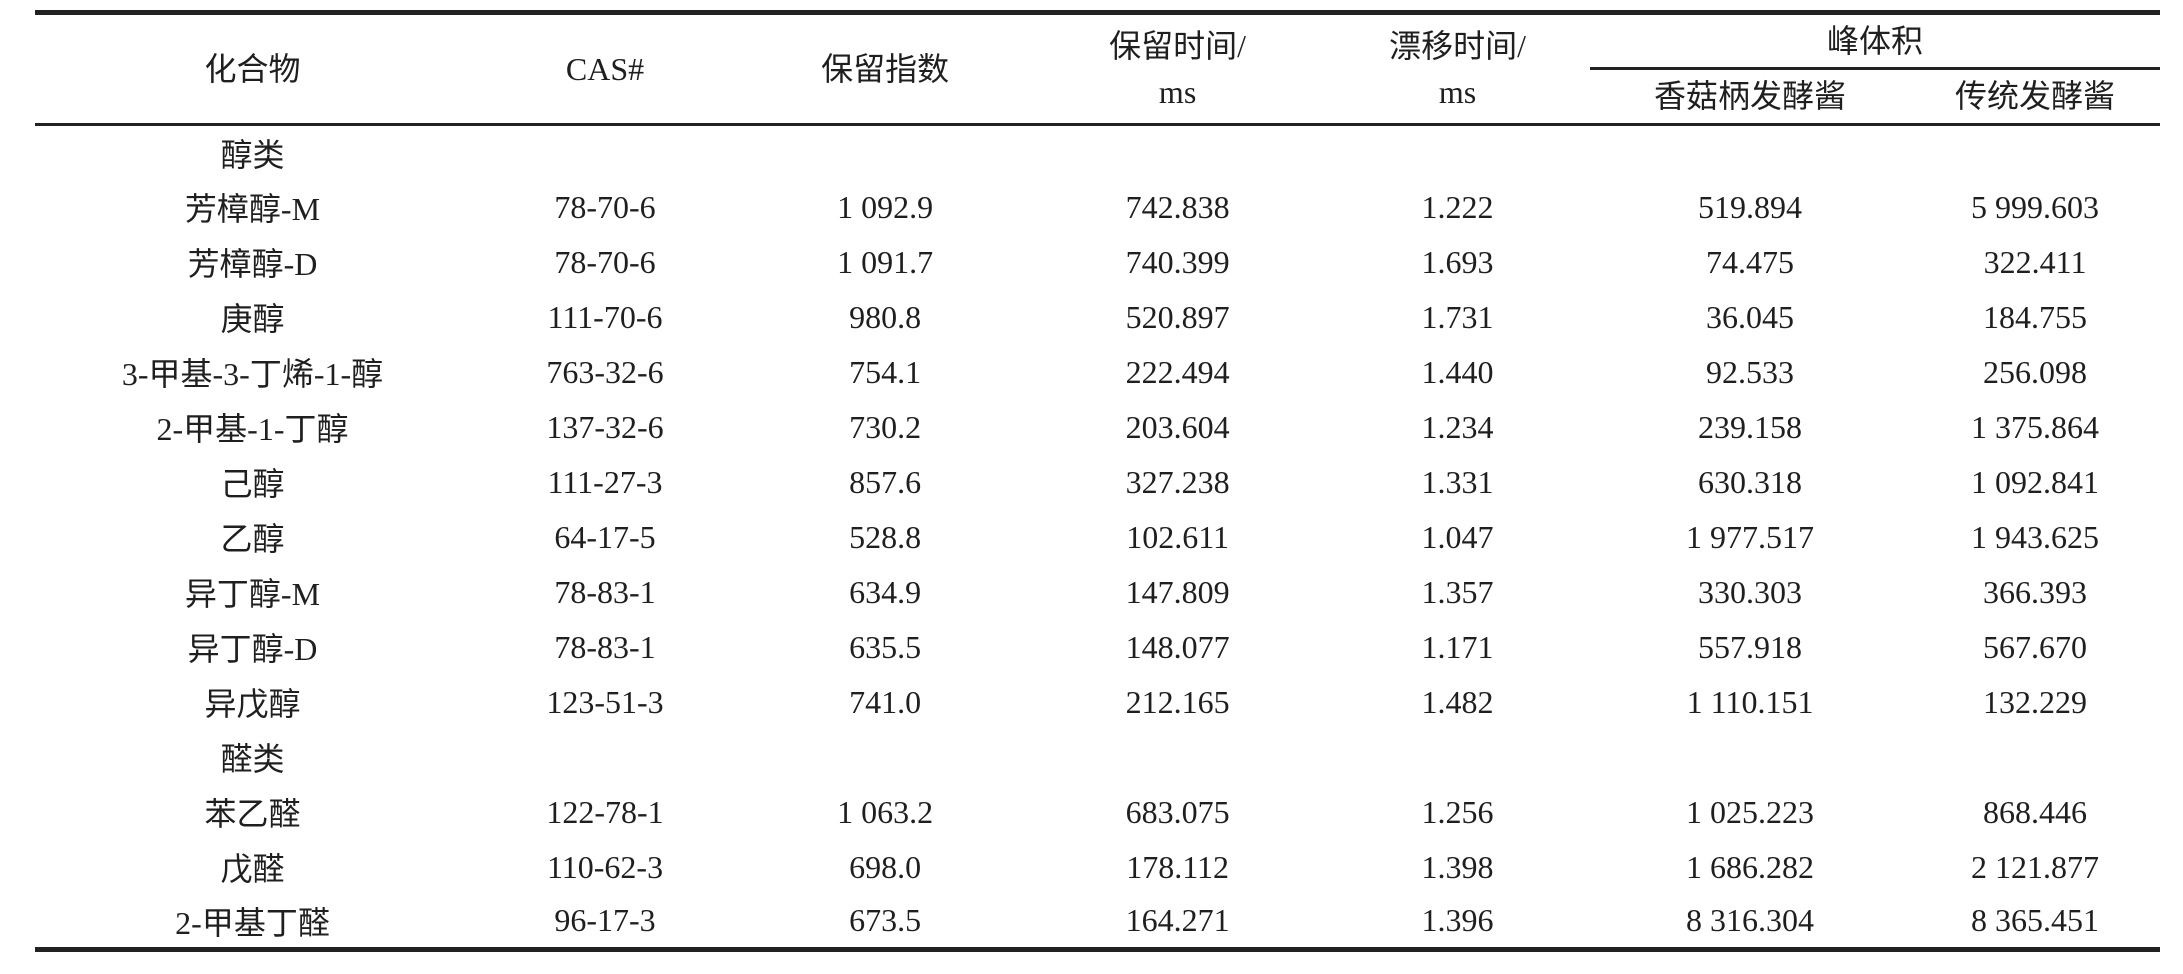 The width and height of the screenshot is (2183, 974). What do you see at coordinates (2035, 261) in the screenshot?
I see `table-cell: 322.411` at bounding box center [2035, 261].